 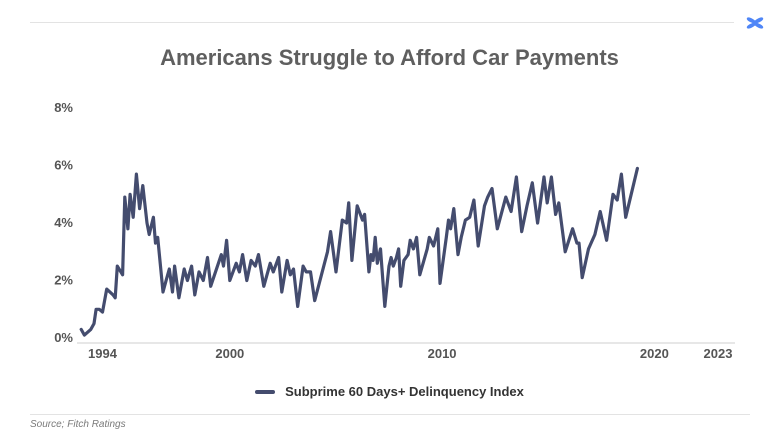 What do you see at coordinates (755, 23) in the screenshot?
I see `four-petal-x-icon` at bounding box center [755, 23].